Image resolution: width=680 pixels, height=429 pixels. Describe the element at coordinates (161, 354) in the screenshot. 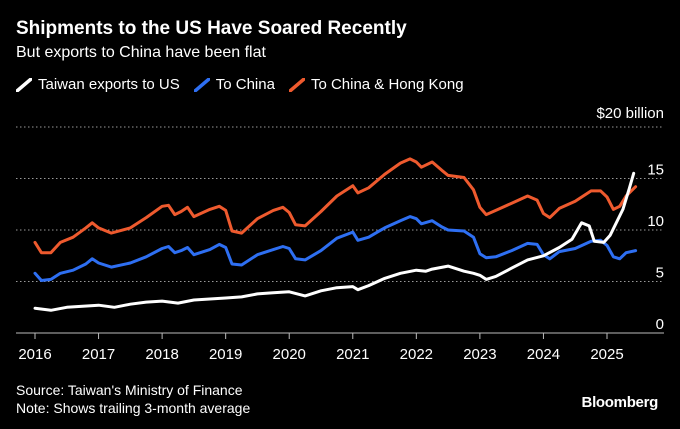

I see `x-tick-label: 2018` at that location.